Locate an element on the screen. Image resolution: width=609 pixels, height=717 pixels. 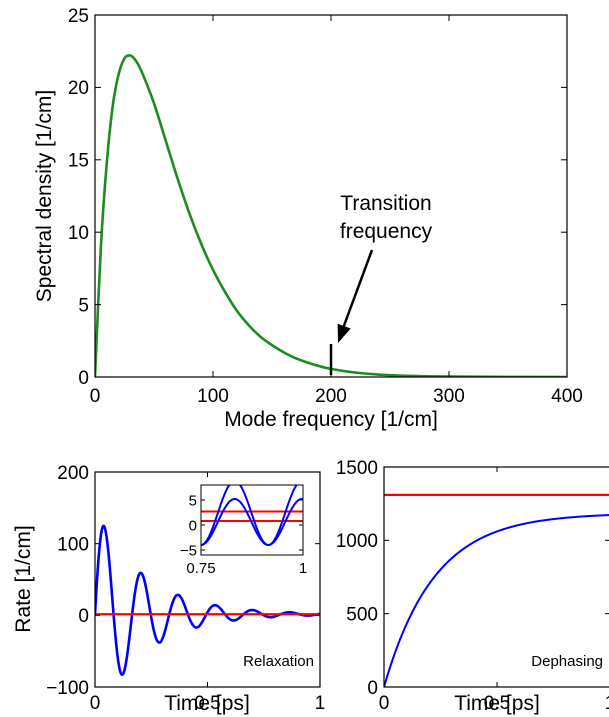
spectral-y-tick-label: 0 is located at coordinates (83, 378).